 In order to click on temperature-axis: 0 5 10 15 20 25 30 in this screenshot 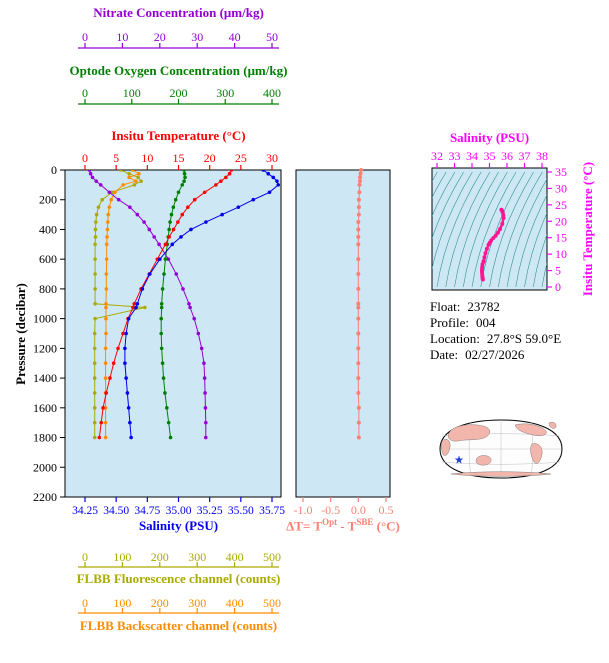, I will do `click(180, 160)`.